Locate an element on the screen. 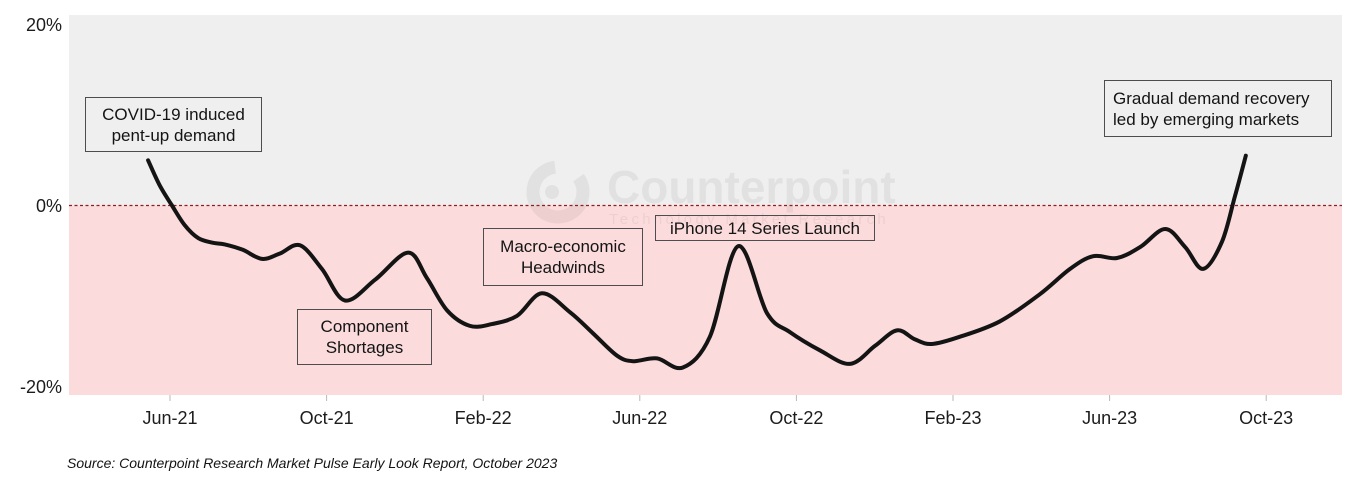 The image size is (1358, 487). x-tick-label-feb-23: Feb-23 is located at coordinates (953, 418).